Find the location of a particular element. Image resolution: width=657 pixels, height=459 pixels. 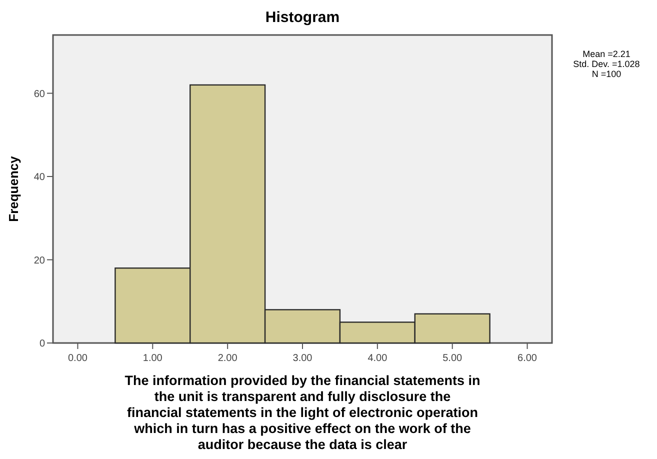

text: Mean =2.21 is located at coordinates (606, 54).